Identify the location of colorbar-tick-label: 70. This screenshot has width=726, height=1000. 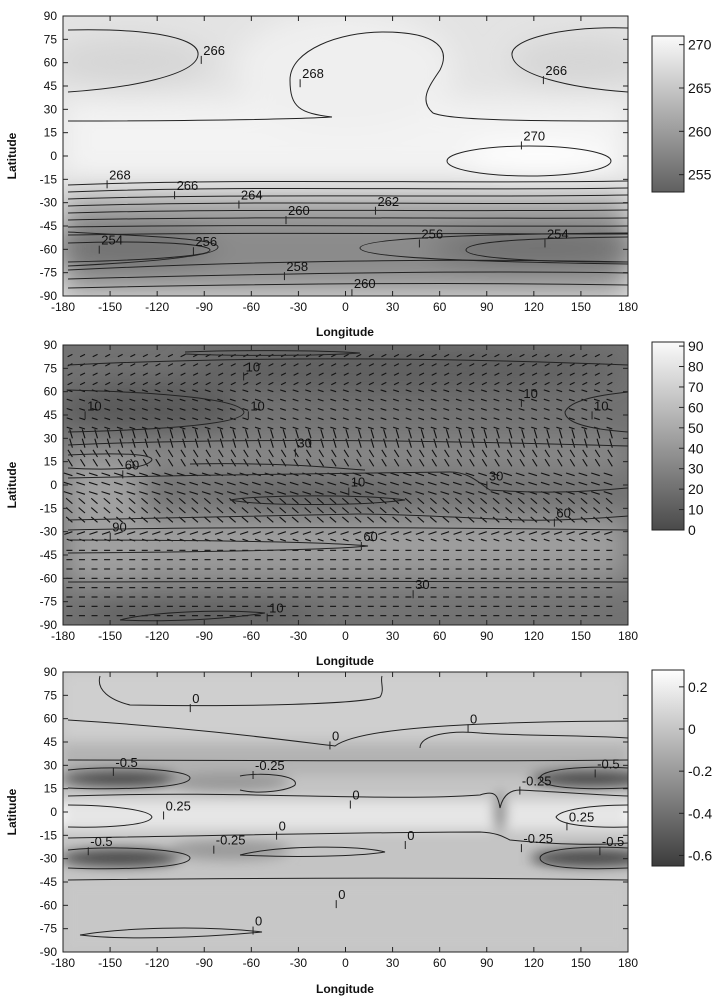
(696, 387).